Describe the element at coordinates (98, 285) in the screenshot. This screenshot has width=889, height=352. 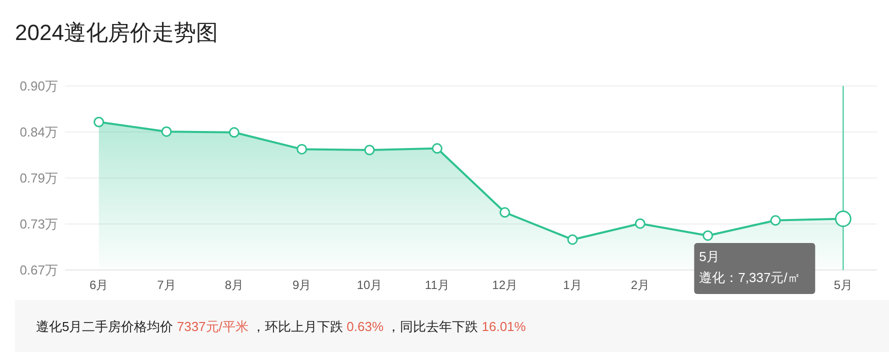
I see `x-tick-label: 6月` at that location.